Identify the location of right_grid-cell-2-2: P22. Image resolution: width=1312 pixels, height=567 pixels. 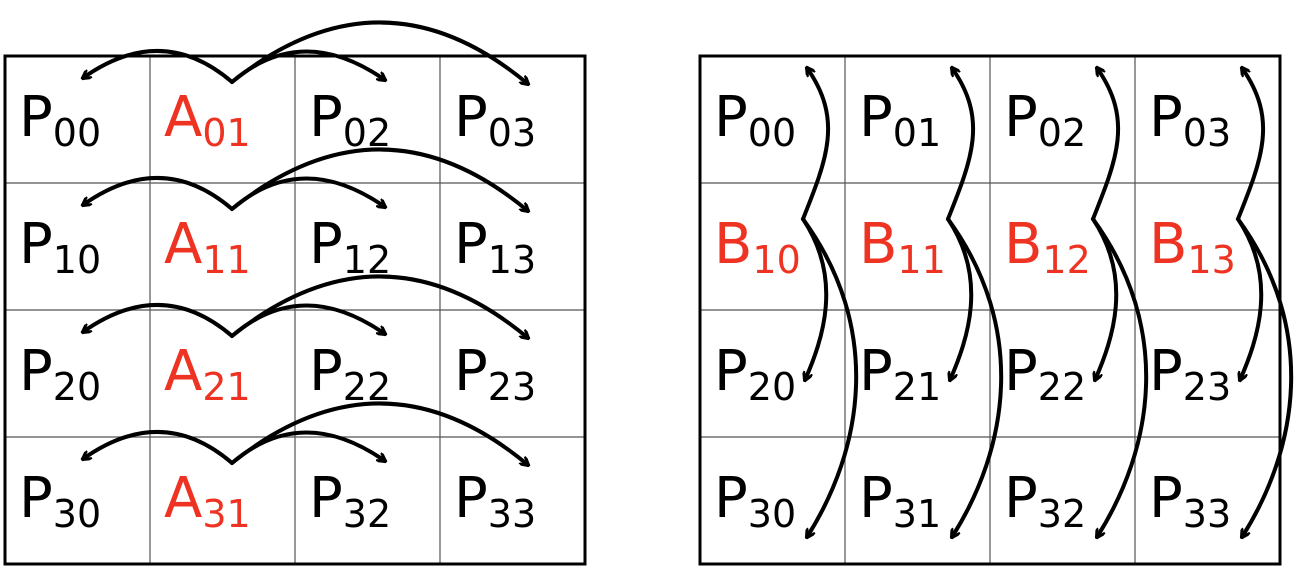
(1045, 374).